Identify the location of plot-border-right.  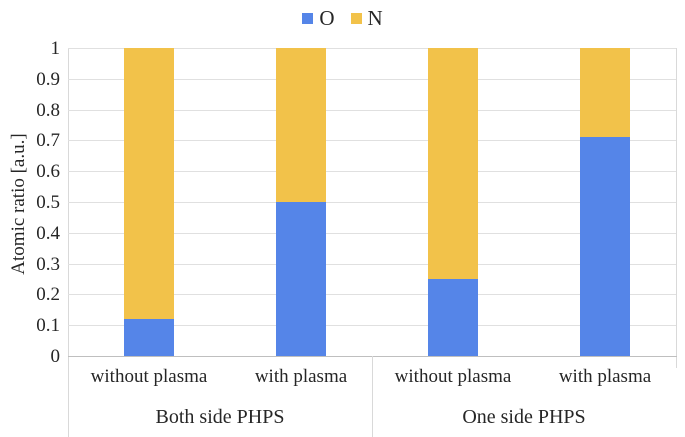
(676, 208).